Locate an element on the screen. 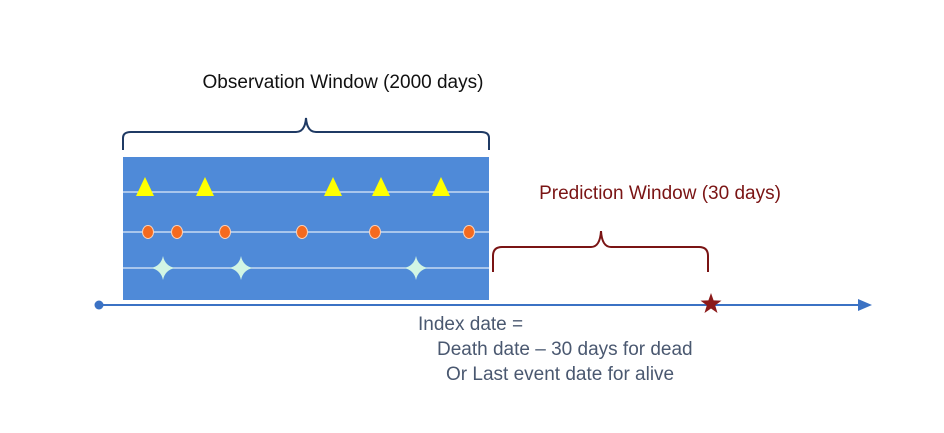 This screenshot has width=944, height=433. index-date-line-1: Index date = is located at coordinates (470, 324).